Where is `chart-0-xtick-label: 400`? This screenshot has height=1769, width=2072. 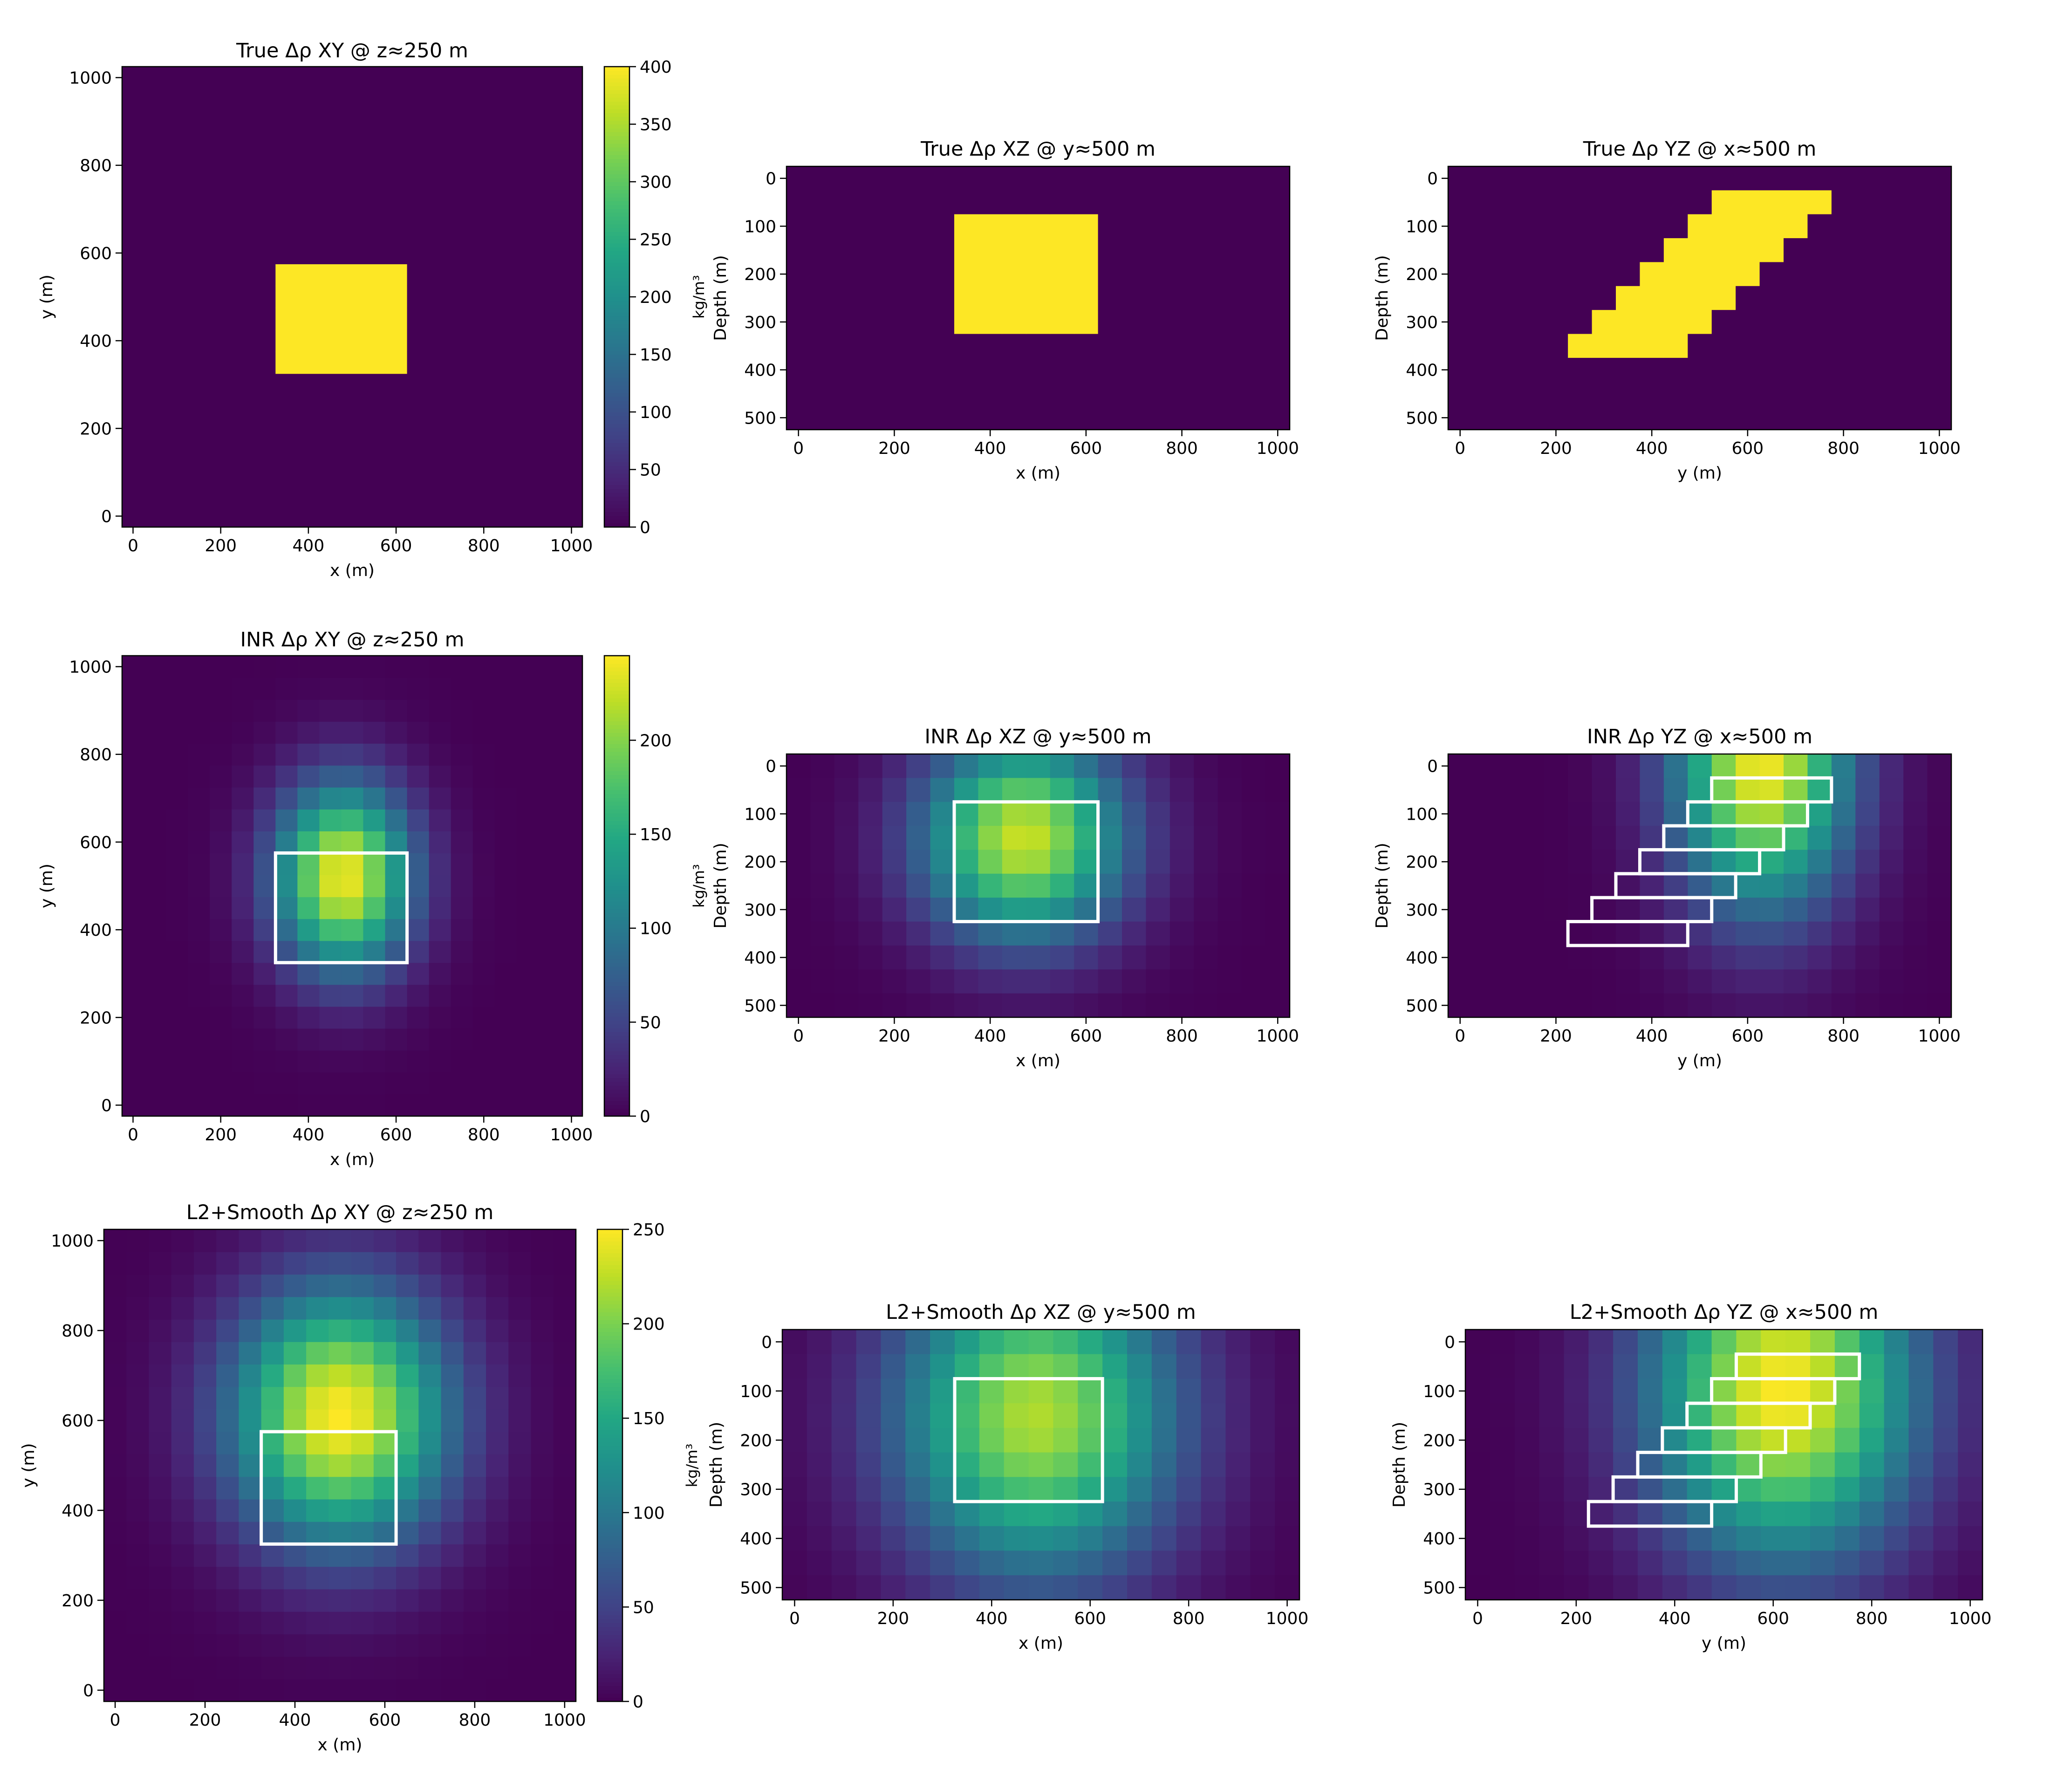 chart-0-xtick-label: 400 is located at coordinates (309, 546).